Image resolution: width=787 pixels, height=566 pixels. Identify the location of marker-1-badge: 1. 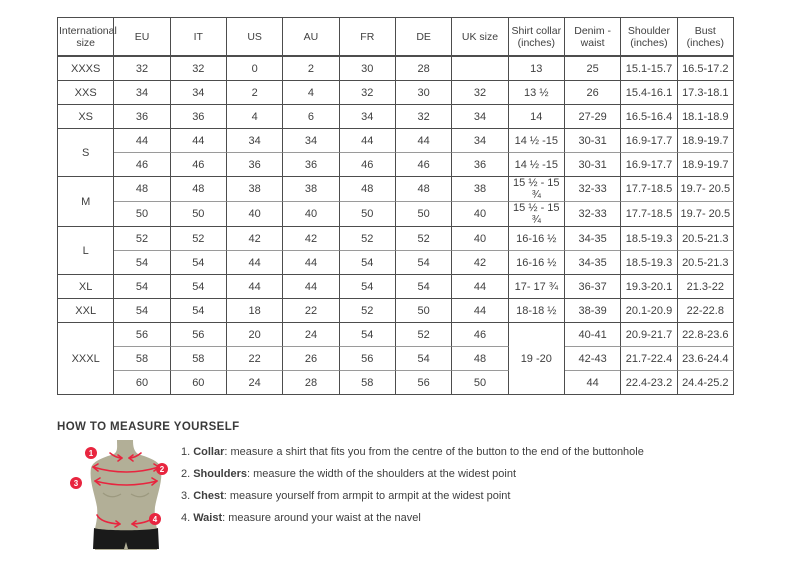
(91, 453).